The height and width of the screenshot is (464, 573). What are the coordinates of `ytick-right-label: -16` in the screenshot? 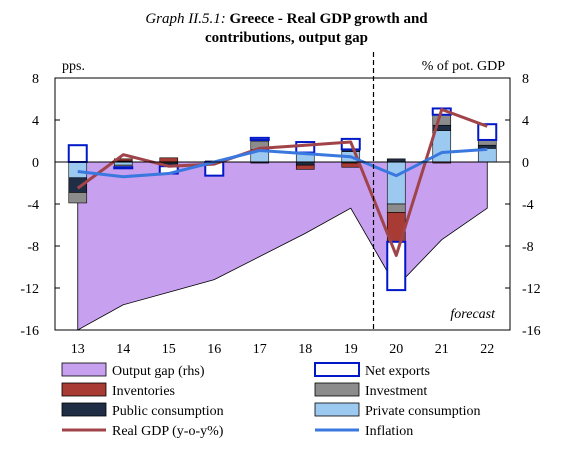 It's located at (531, 331).